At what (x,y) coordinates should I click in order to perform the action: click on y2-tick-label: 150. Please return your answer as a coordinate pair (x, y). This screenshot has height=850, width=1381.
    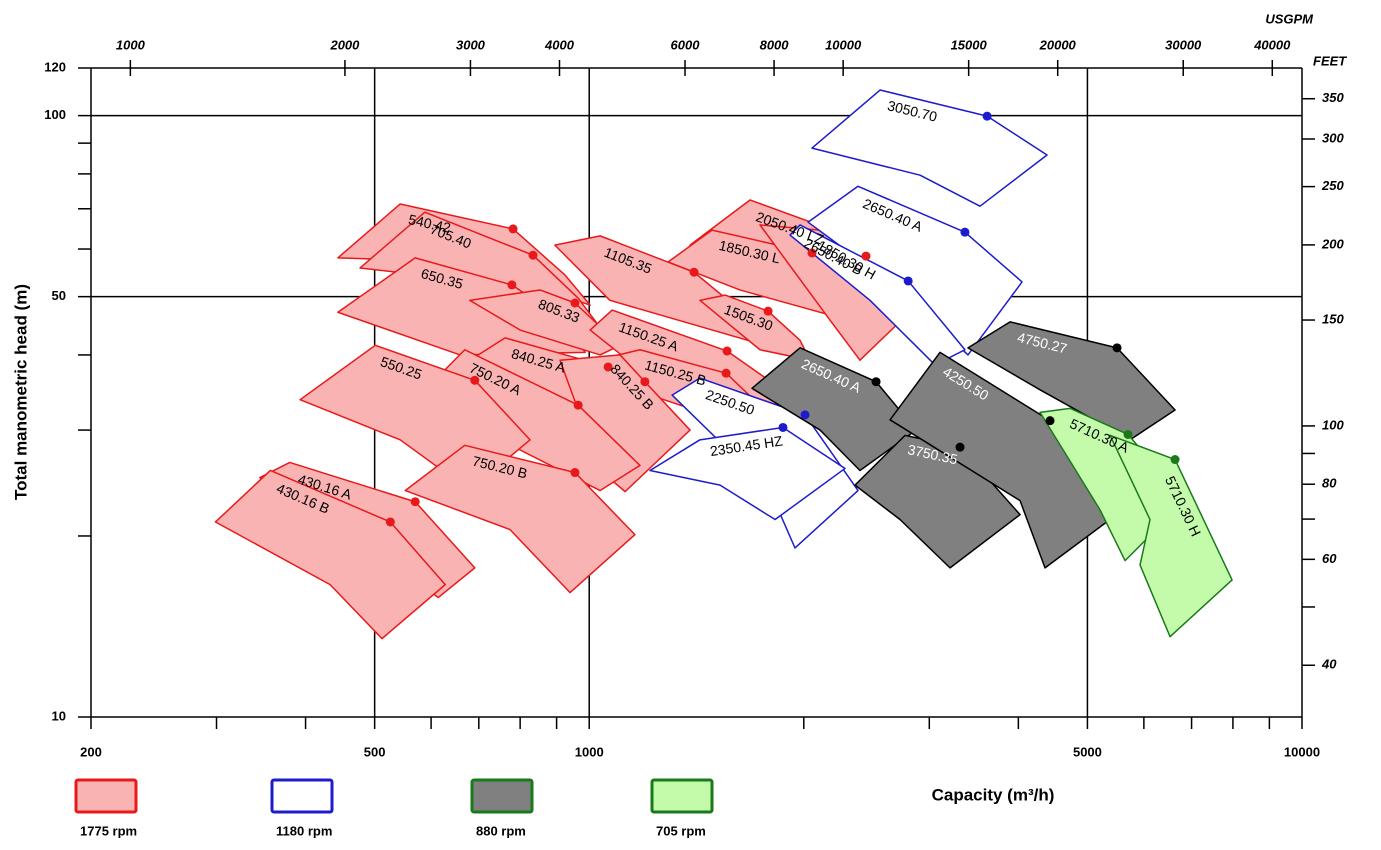
    Looking at the image, I should click on (1333, 318).